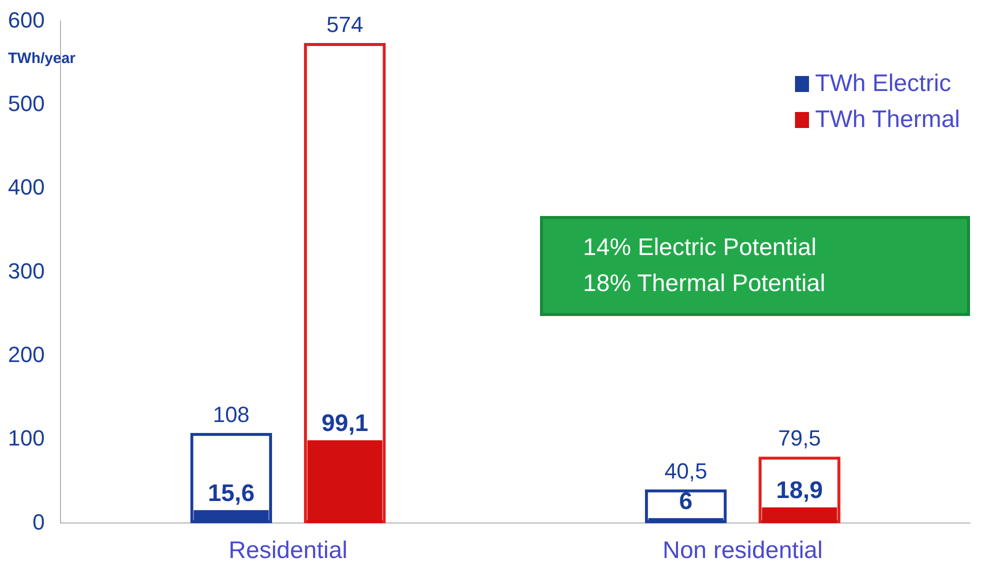  I want to click on y-tick-label: 100, so click(26, 438).